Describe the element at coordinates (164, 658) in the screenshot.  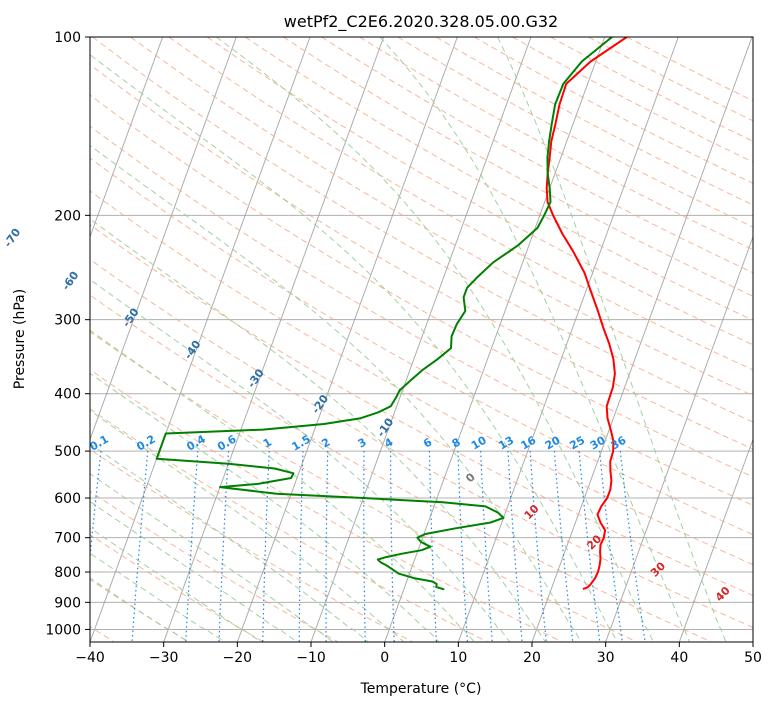
I see `x-tick-label: −30` at that location.